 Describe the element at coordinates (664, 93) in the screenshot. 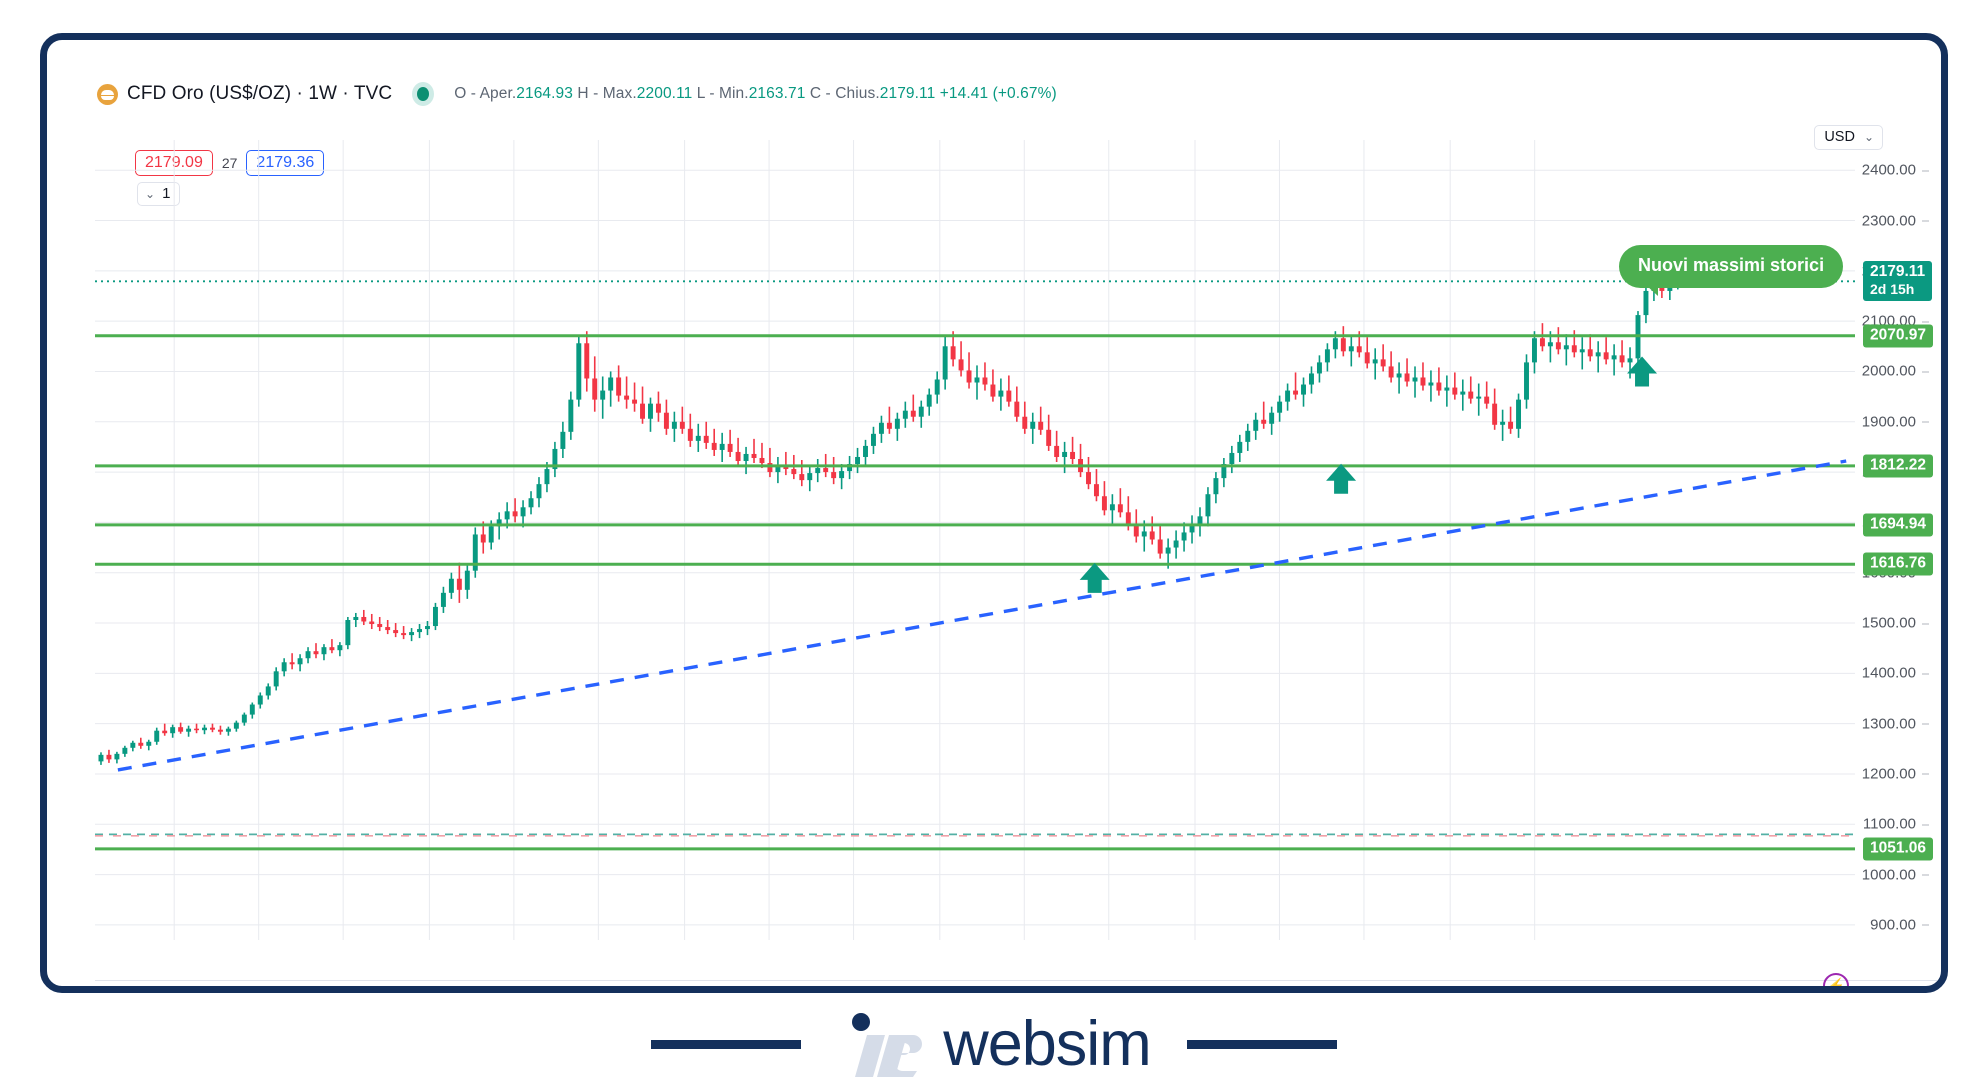

I see `high-value: 2200.11` at that location.